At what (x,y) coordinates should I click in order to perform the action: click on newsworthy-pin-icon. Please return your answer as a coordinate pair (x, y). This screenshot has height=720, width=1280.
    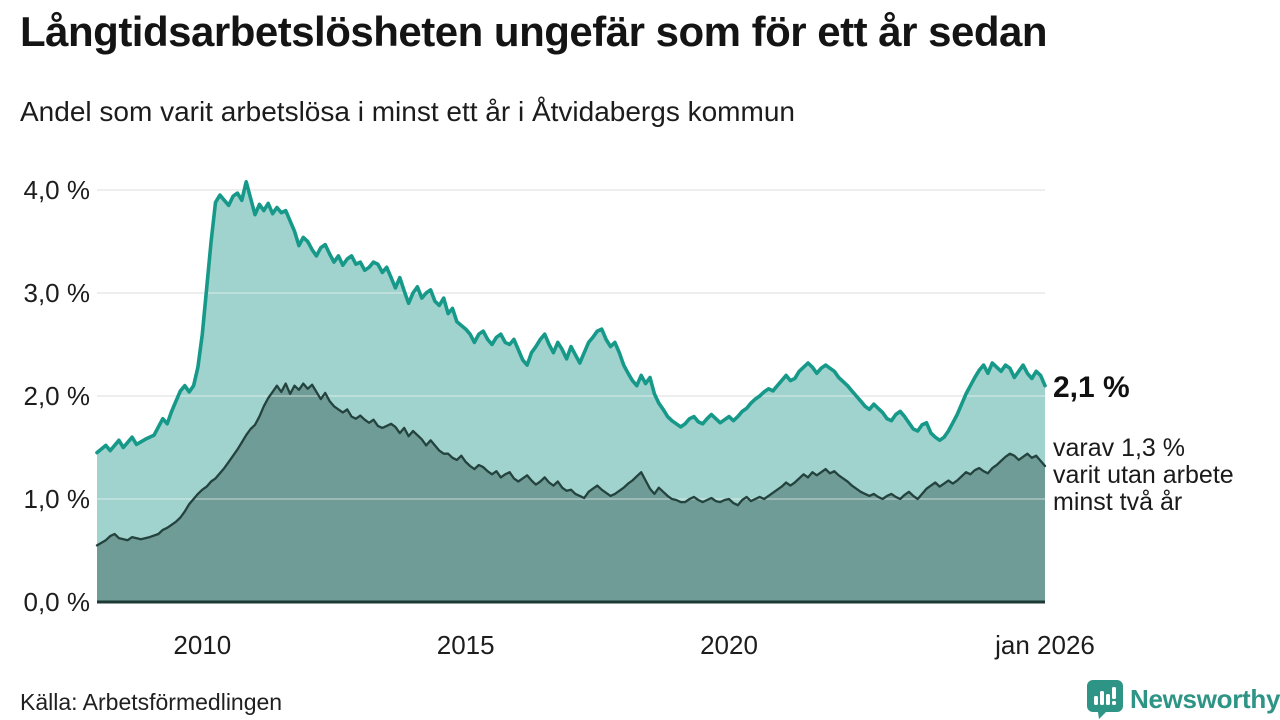
    Looking at the image, I should click on (1105, 699).